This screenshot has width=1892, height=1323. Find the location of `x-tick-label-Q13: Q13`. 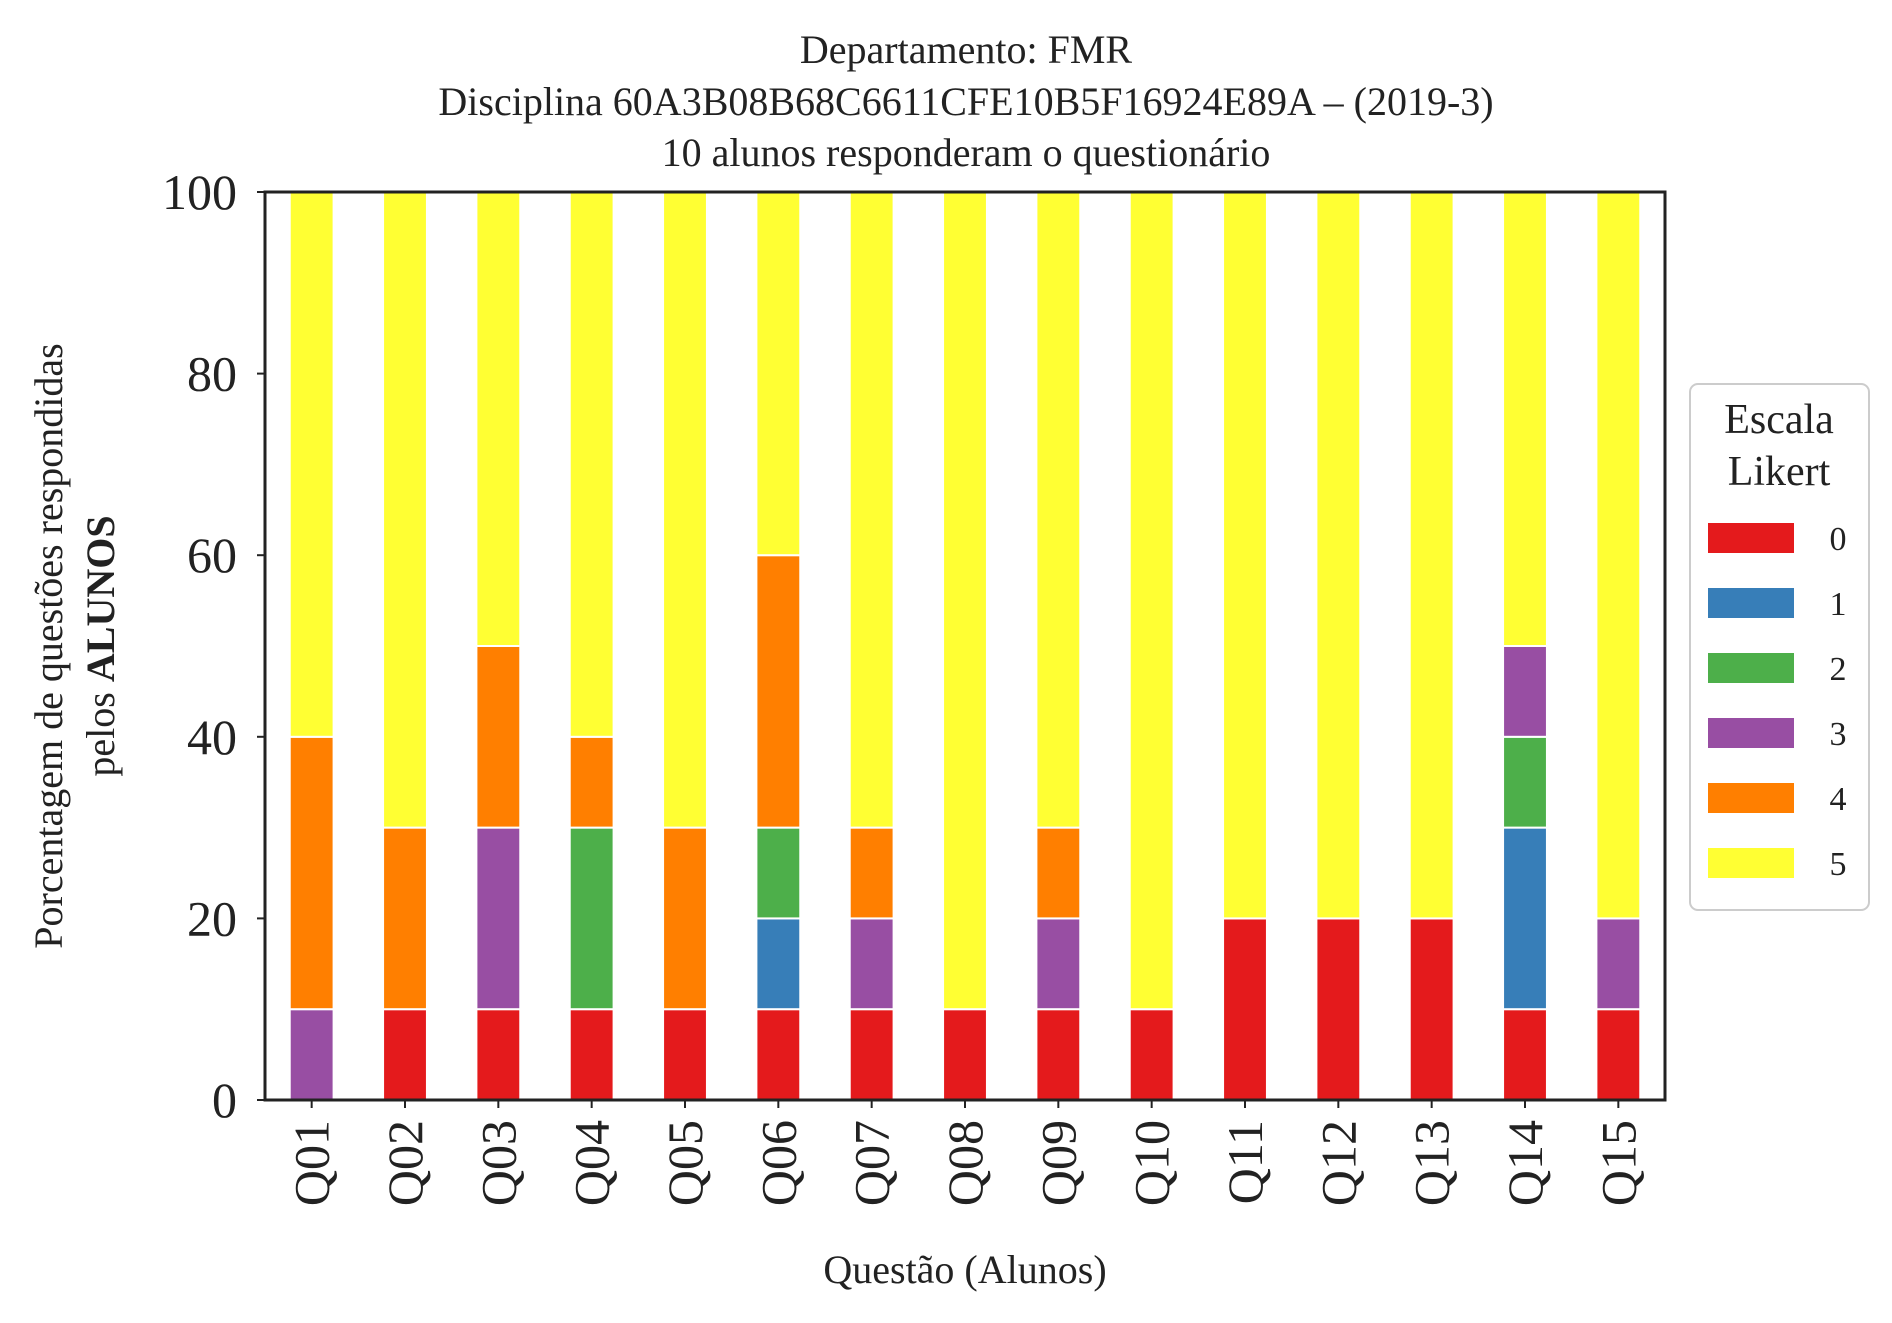

x-tick-label-Q13: Q13 is located at coordinates (1432, 1163).